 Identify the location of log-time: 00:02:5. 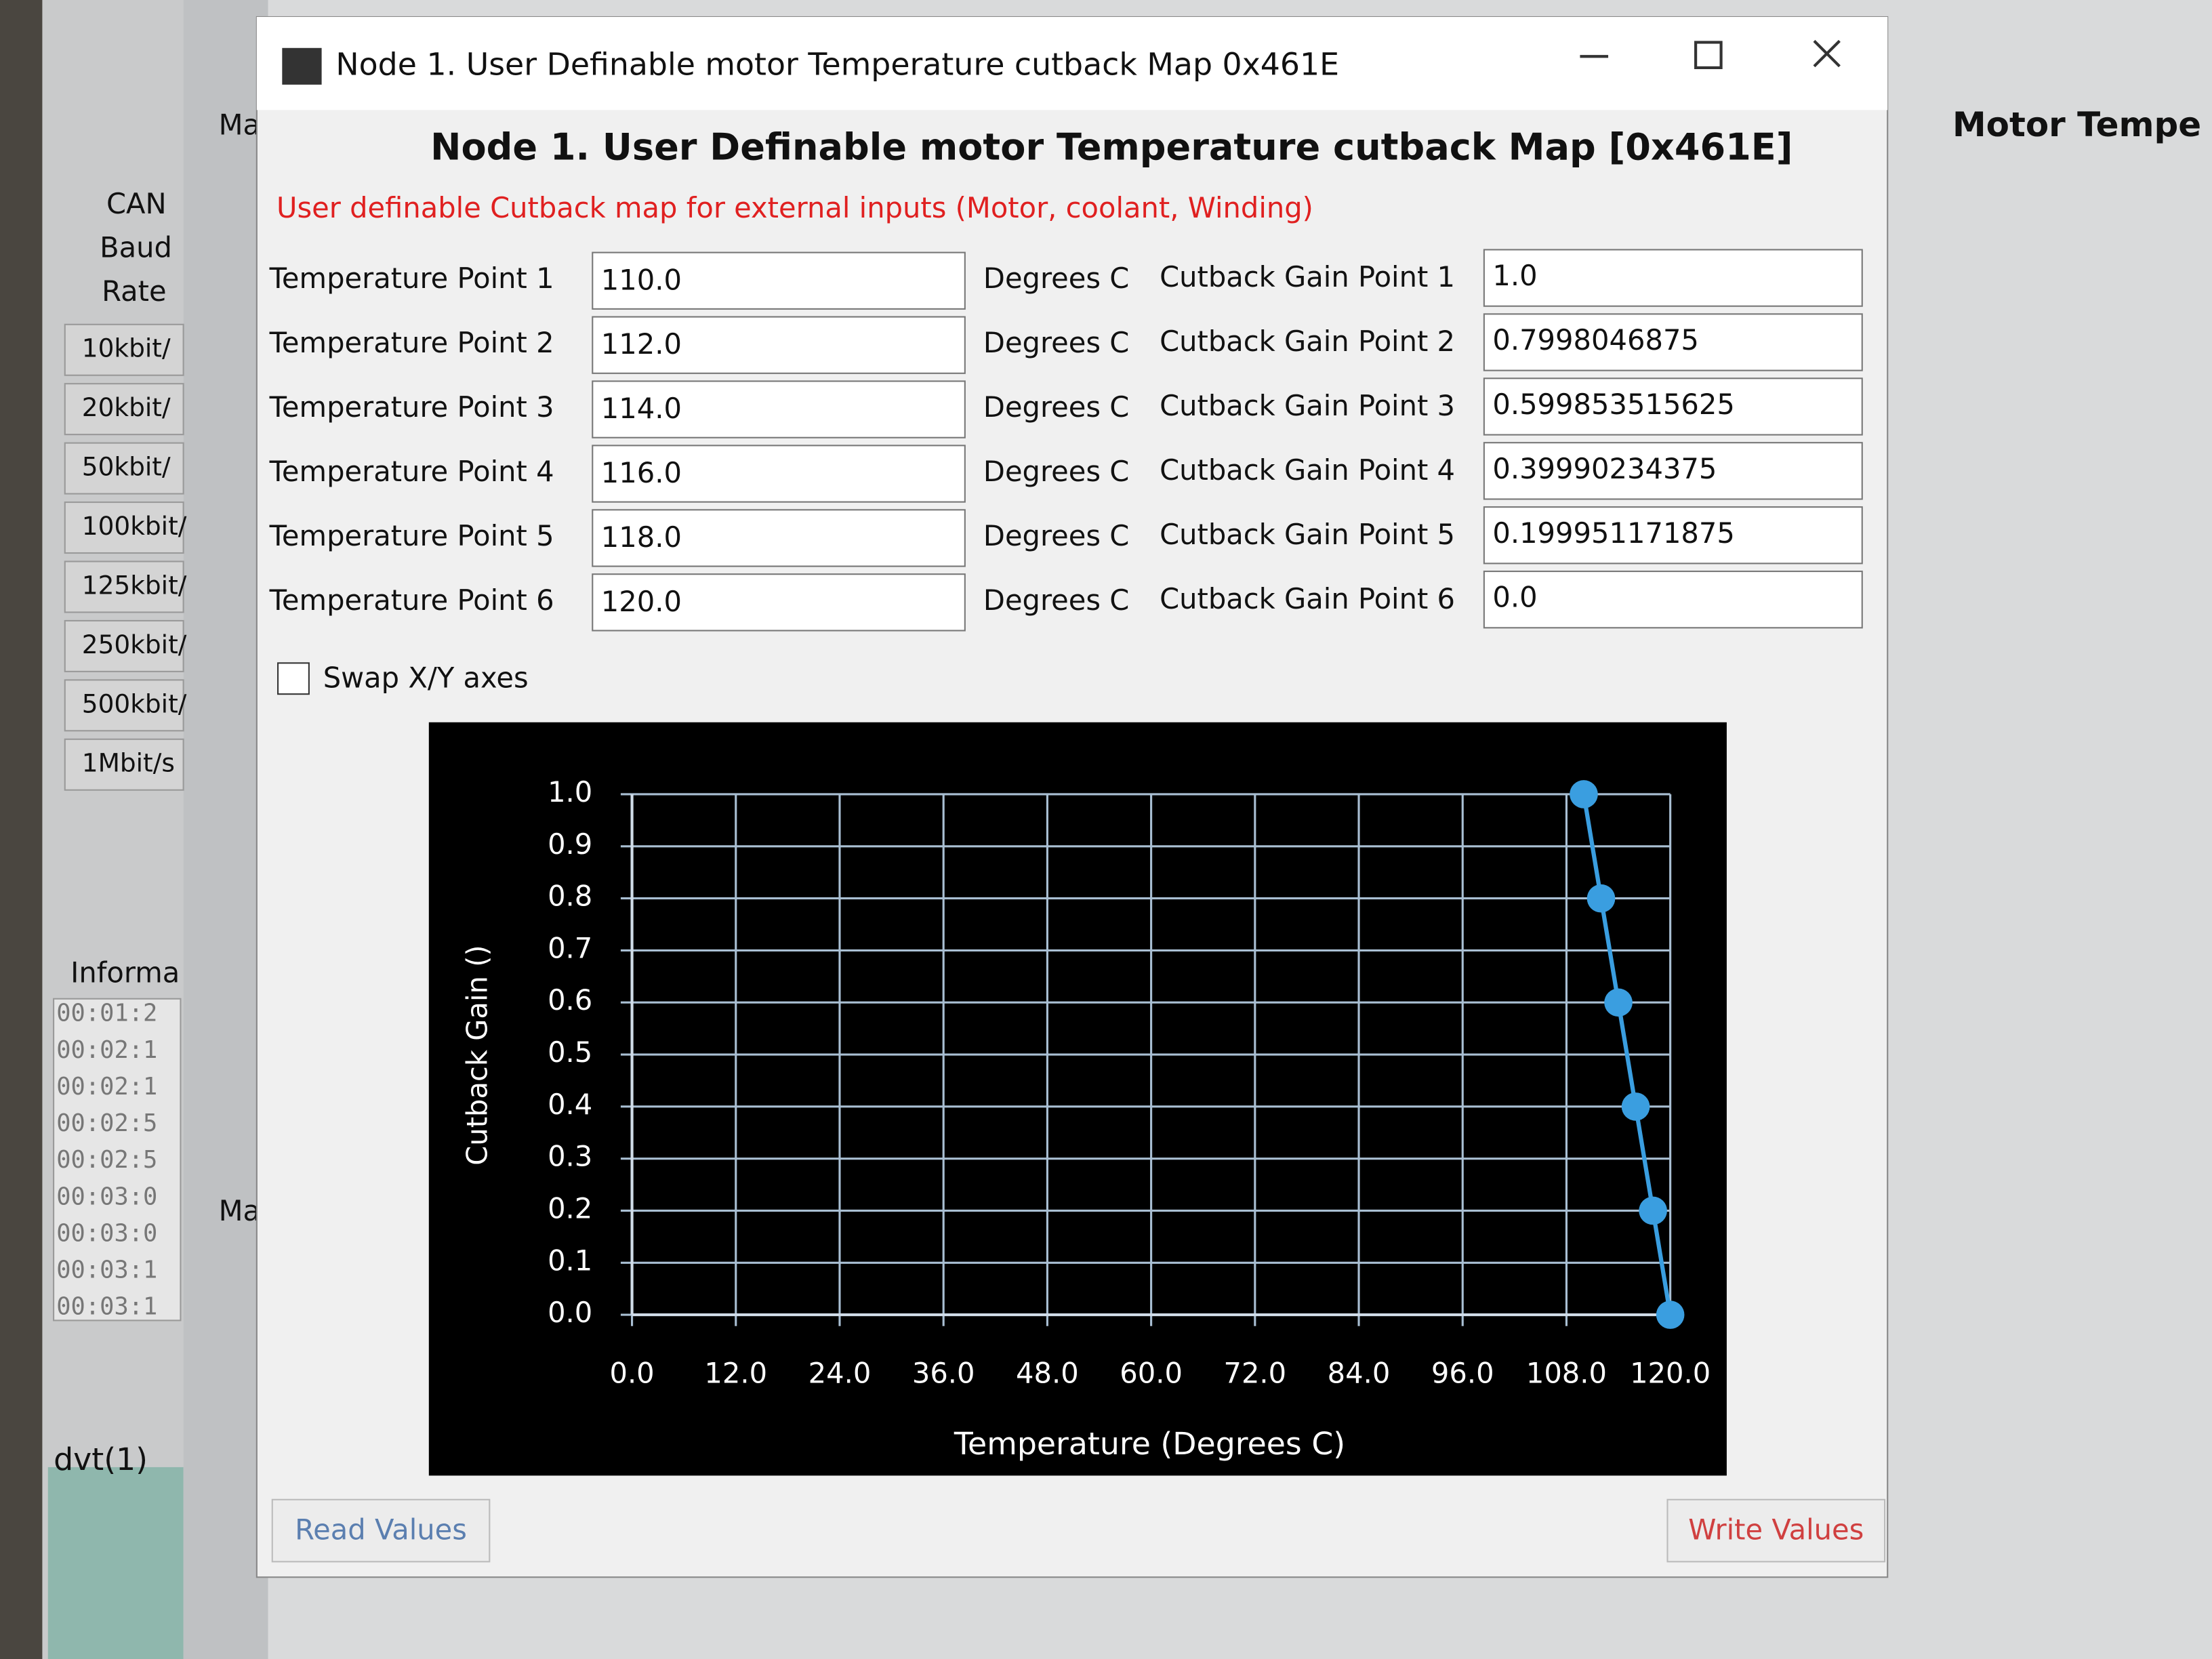
(107, 1123).